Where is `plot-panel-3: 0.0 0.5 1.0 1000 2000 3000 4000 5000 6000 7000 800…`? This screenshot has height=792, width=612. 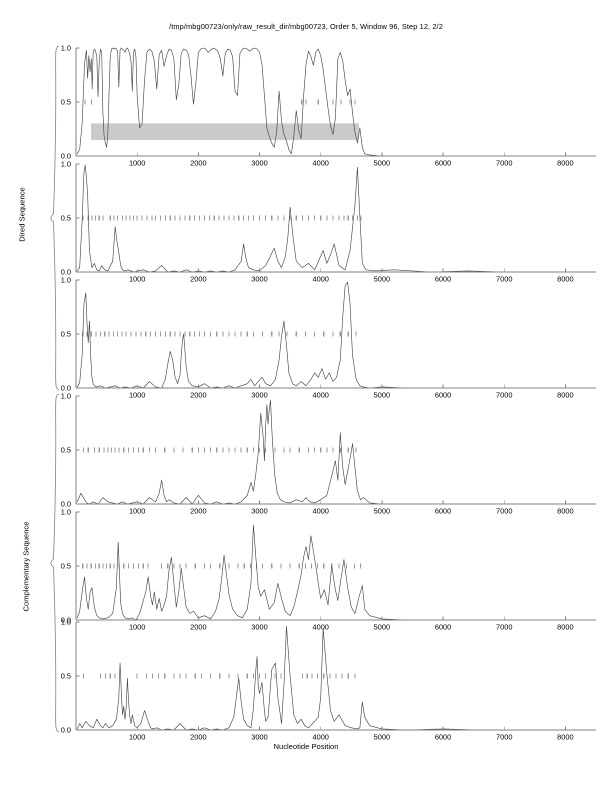 plot-panel-3: 0.0 0.5 1.0 1000 2000 3000 4000 5000 6000 7000 800… is located at coordinates (328, 338).